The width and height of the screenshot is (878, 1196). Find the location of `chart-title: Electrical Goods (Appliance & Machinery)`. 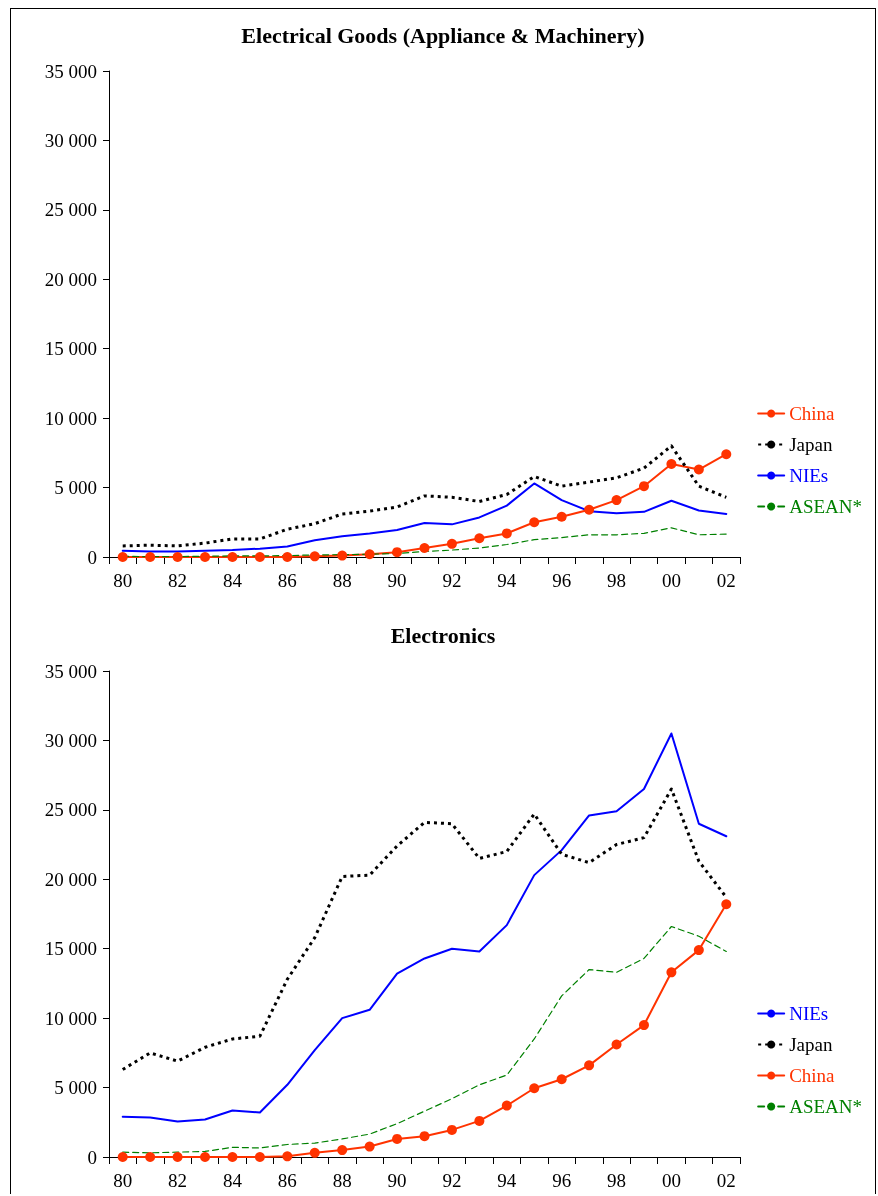

chart-title: Electrical Goods (Appliance & Machinery) is located at coordinates (443, 35).